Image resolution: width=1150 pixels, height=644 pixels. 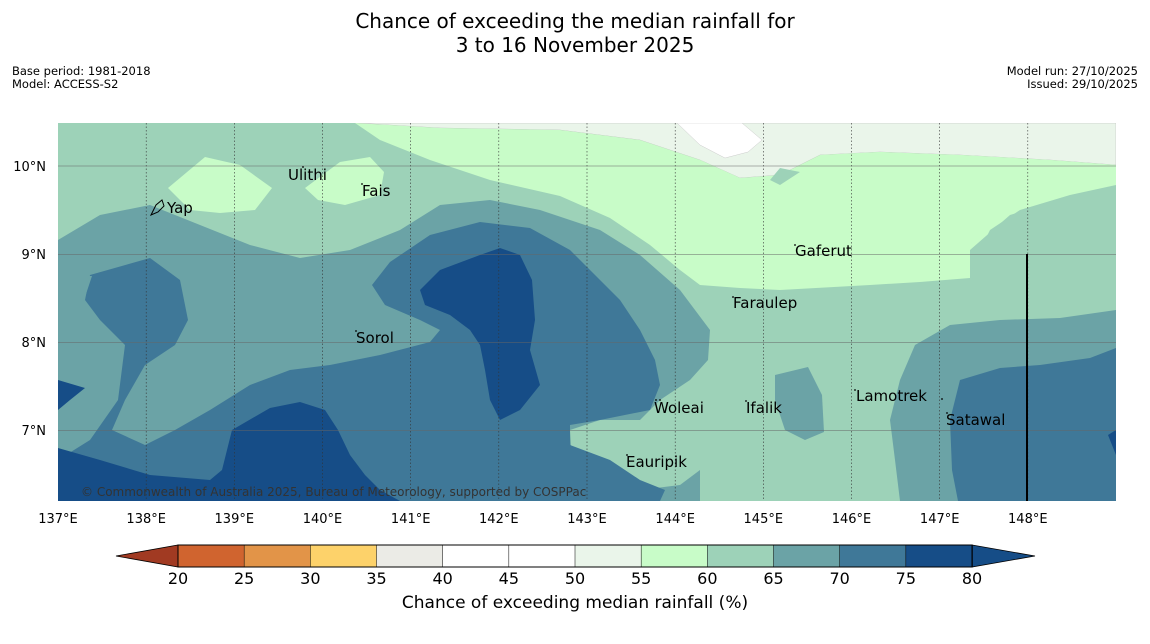 I want to click on lon-tick: 140°E, so click(x=323, y=519).